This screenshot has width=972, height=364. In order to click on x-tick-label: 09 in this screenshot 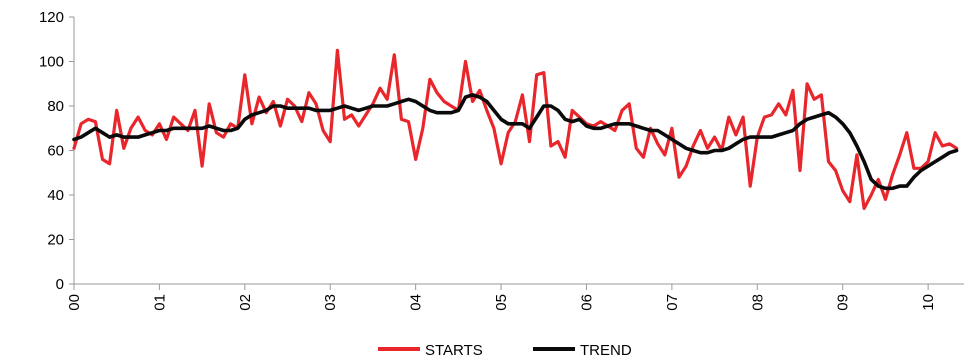, I will do `click(843, 302)`.